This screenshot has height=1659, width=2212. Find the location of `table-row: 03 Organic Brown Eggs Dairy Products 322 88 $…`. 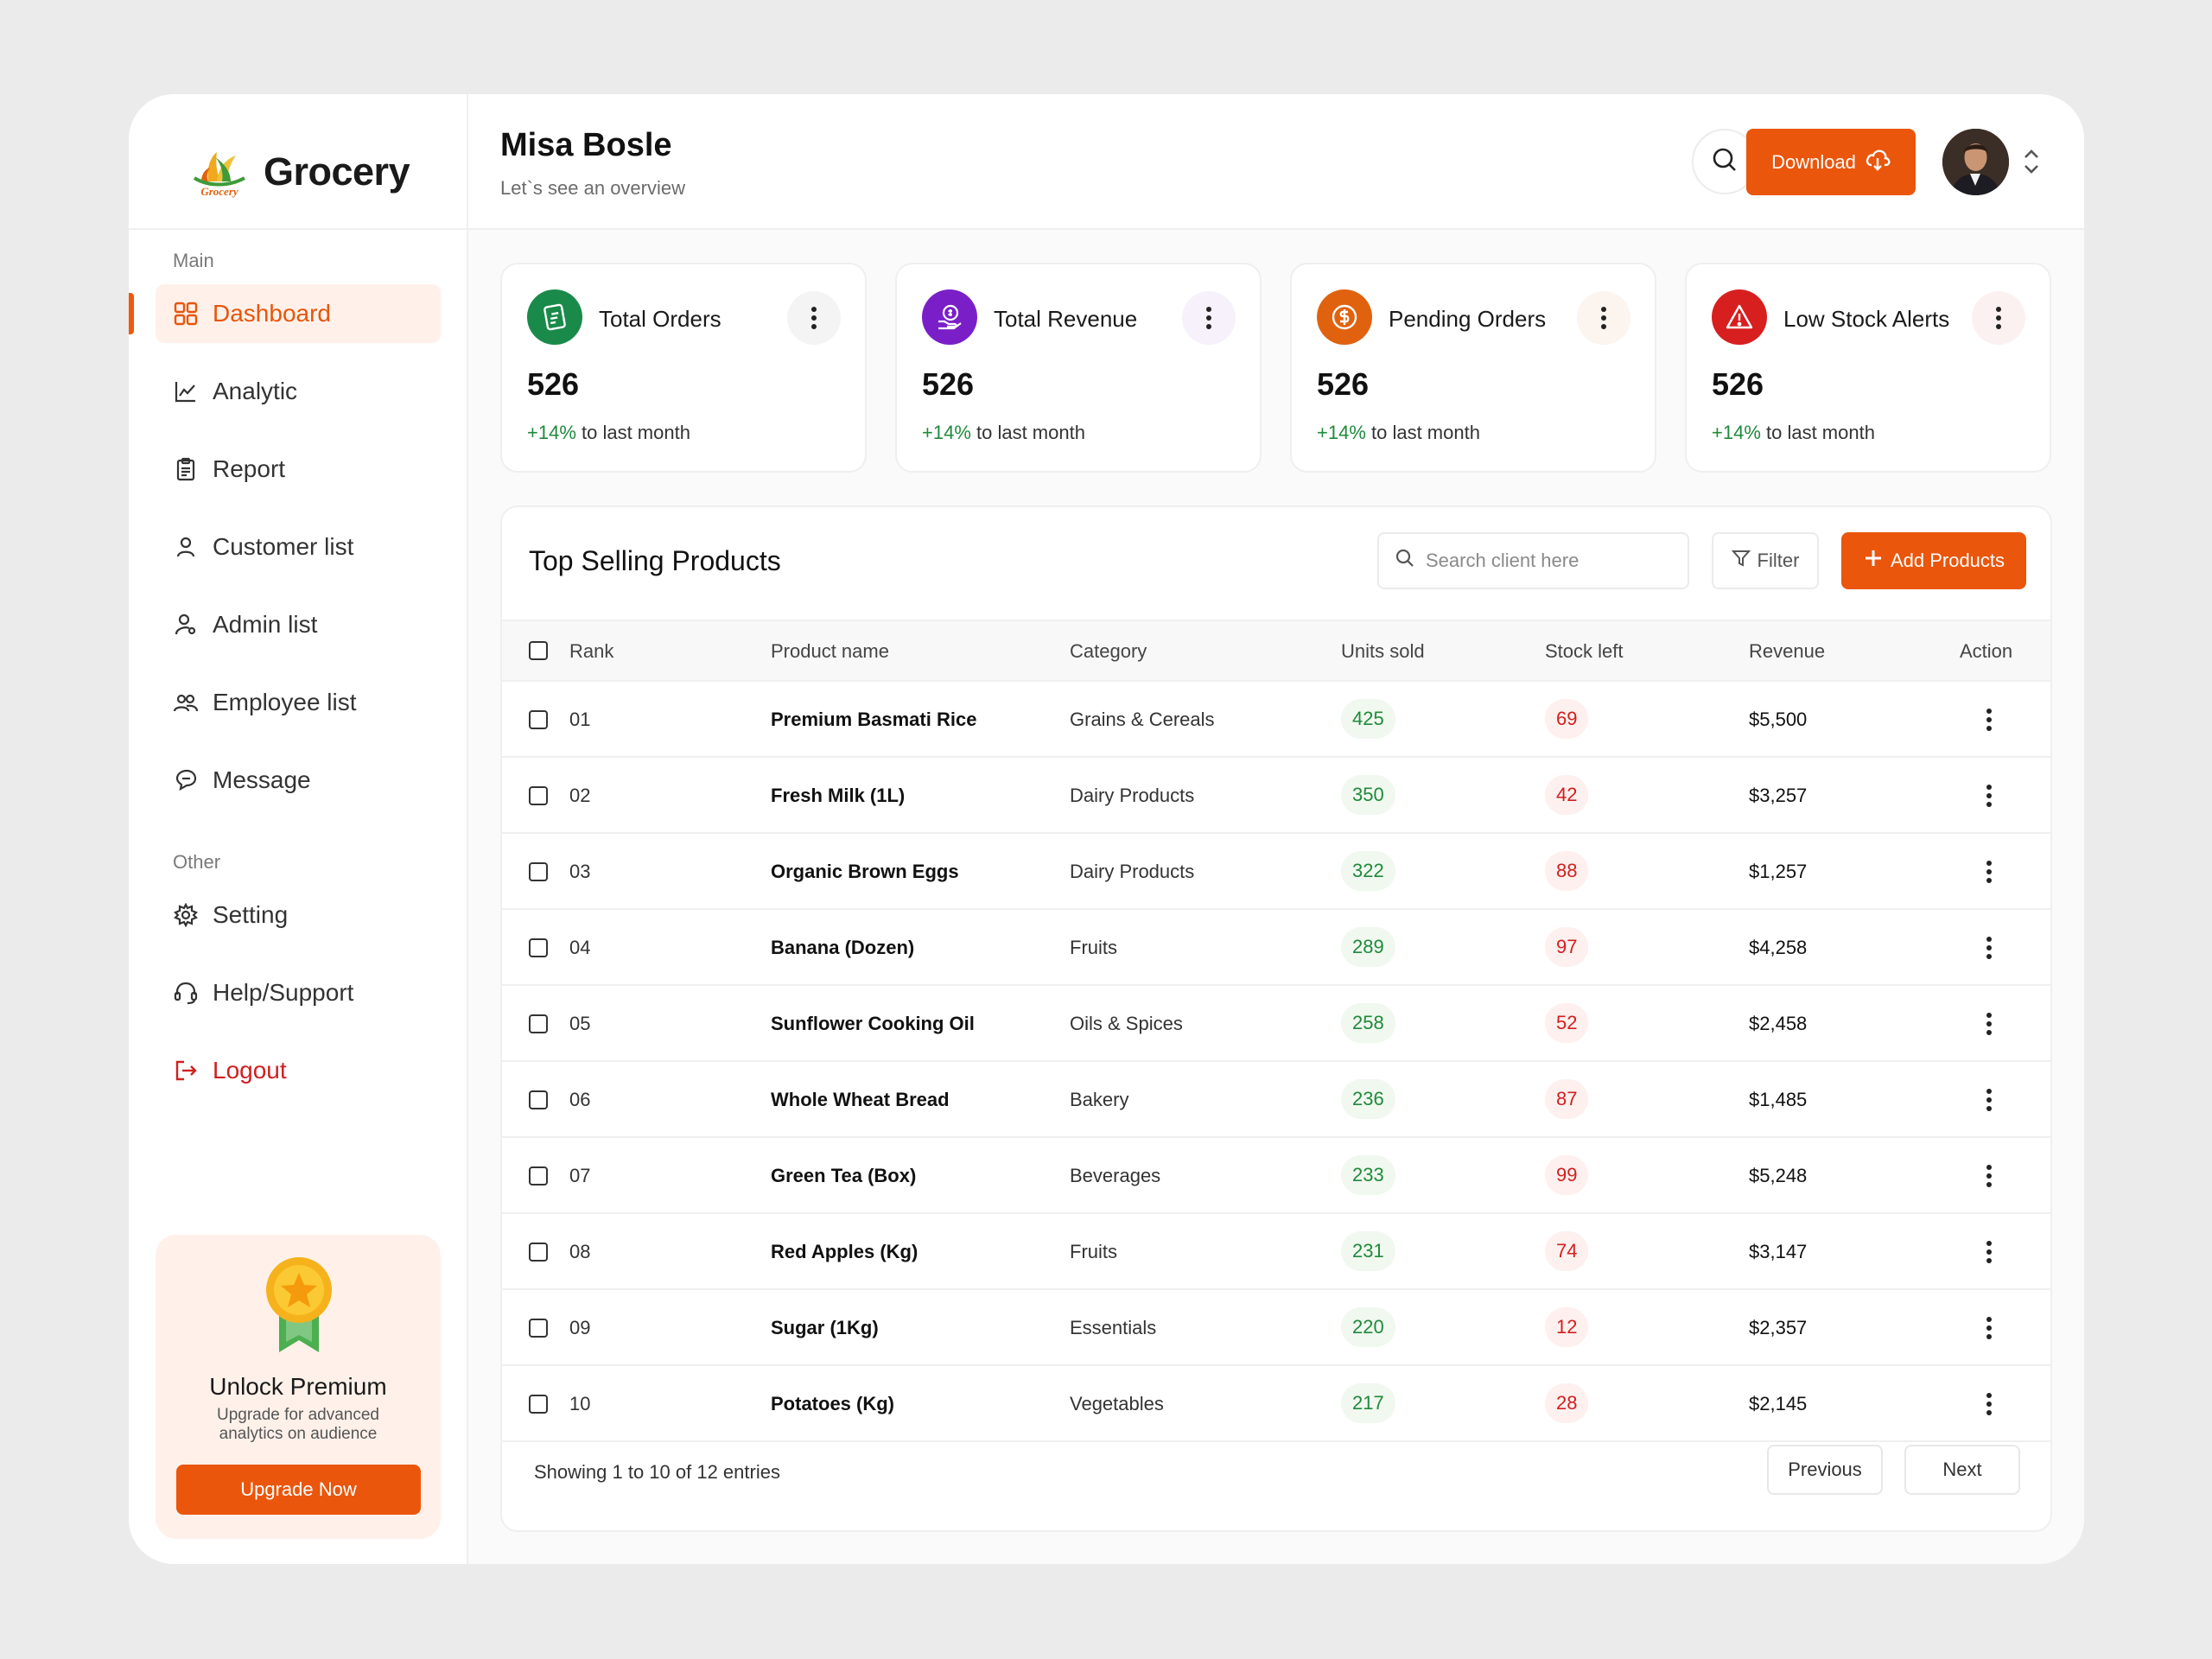

table-row: 03 Organic Brown Eggs Dairy Products 322 88 $… is located at coordinates (1276, 872).